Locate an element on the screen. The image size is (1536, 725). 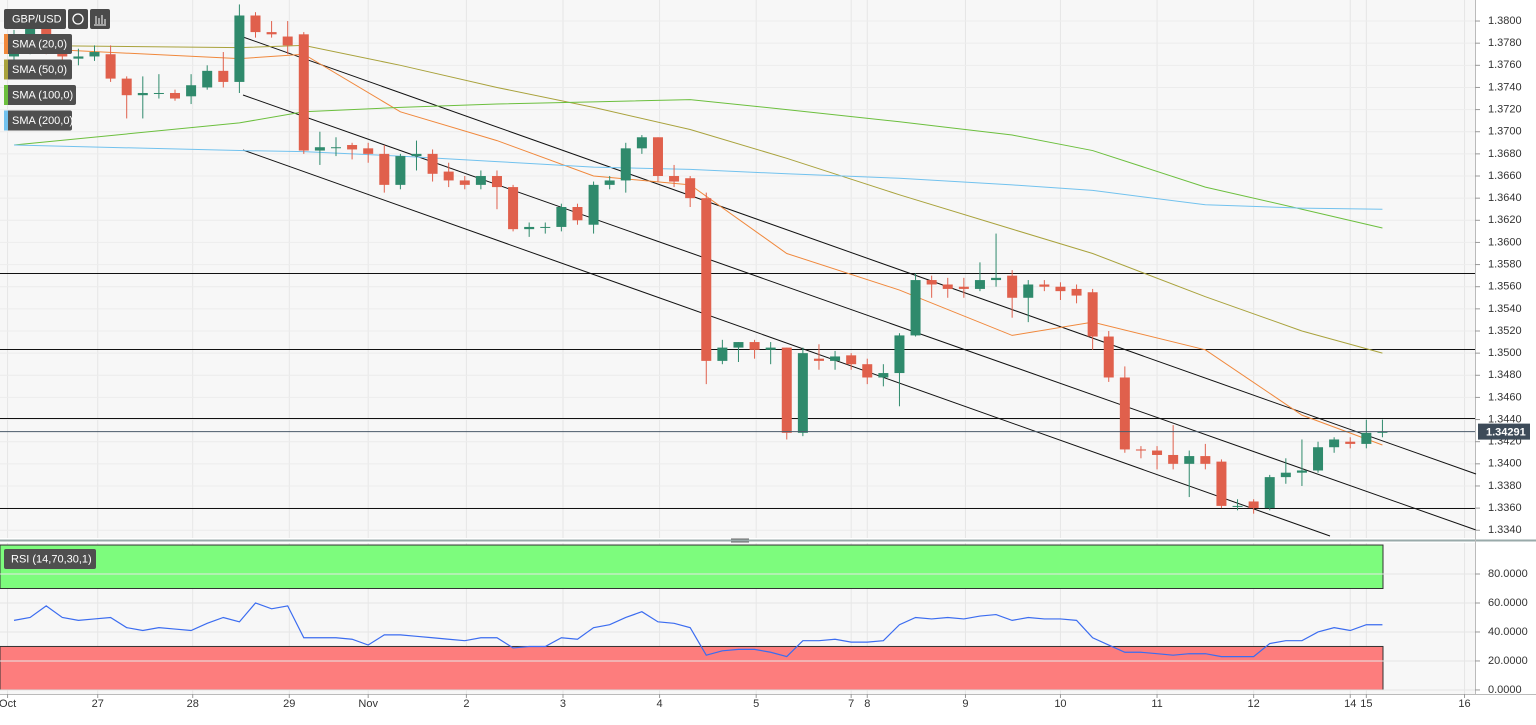
last-price-label: 1.34291 is located at coordinates (1506, 433).